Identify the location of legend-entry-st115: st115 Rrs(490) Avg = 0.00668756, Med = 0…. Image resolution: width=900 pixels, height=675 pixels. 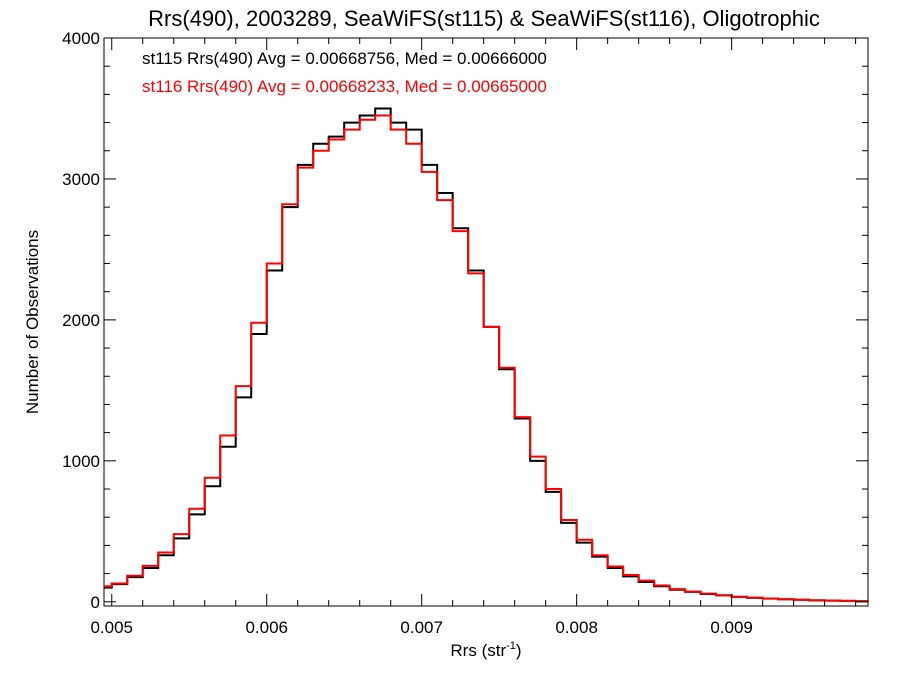
(344, 58).